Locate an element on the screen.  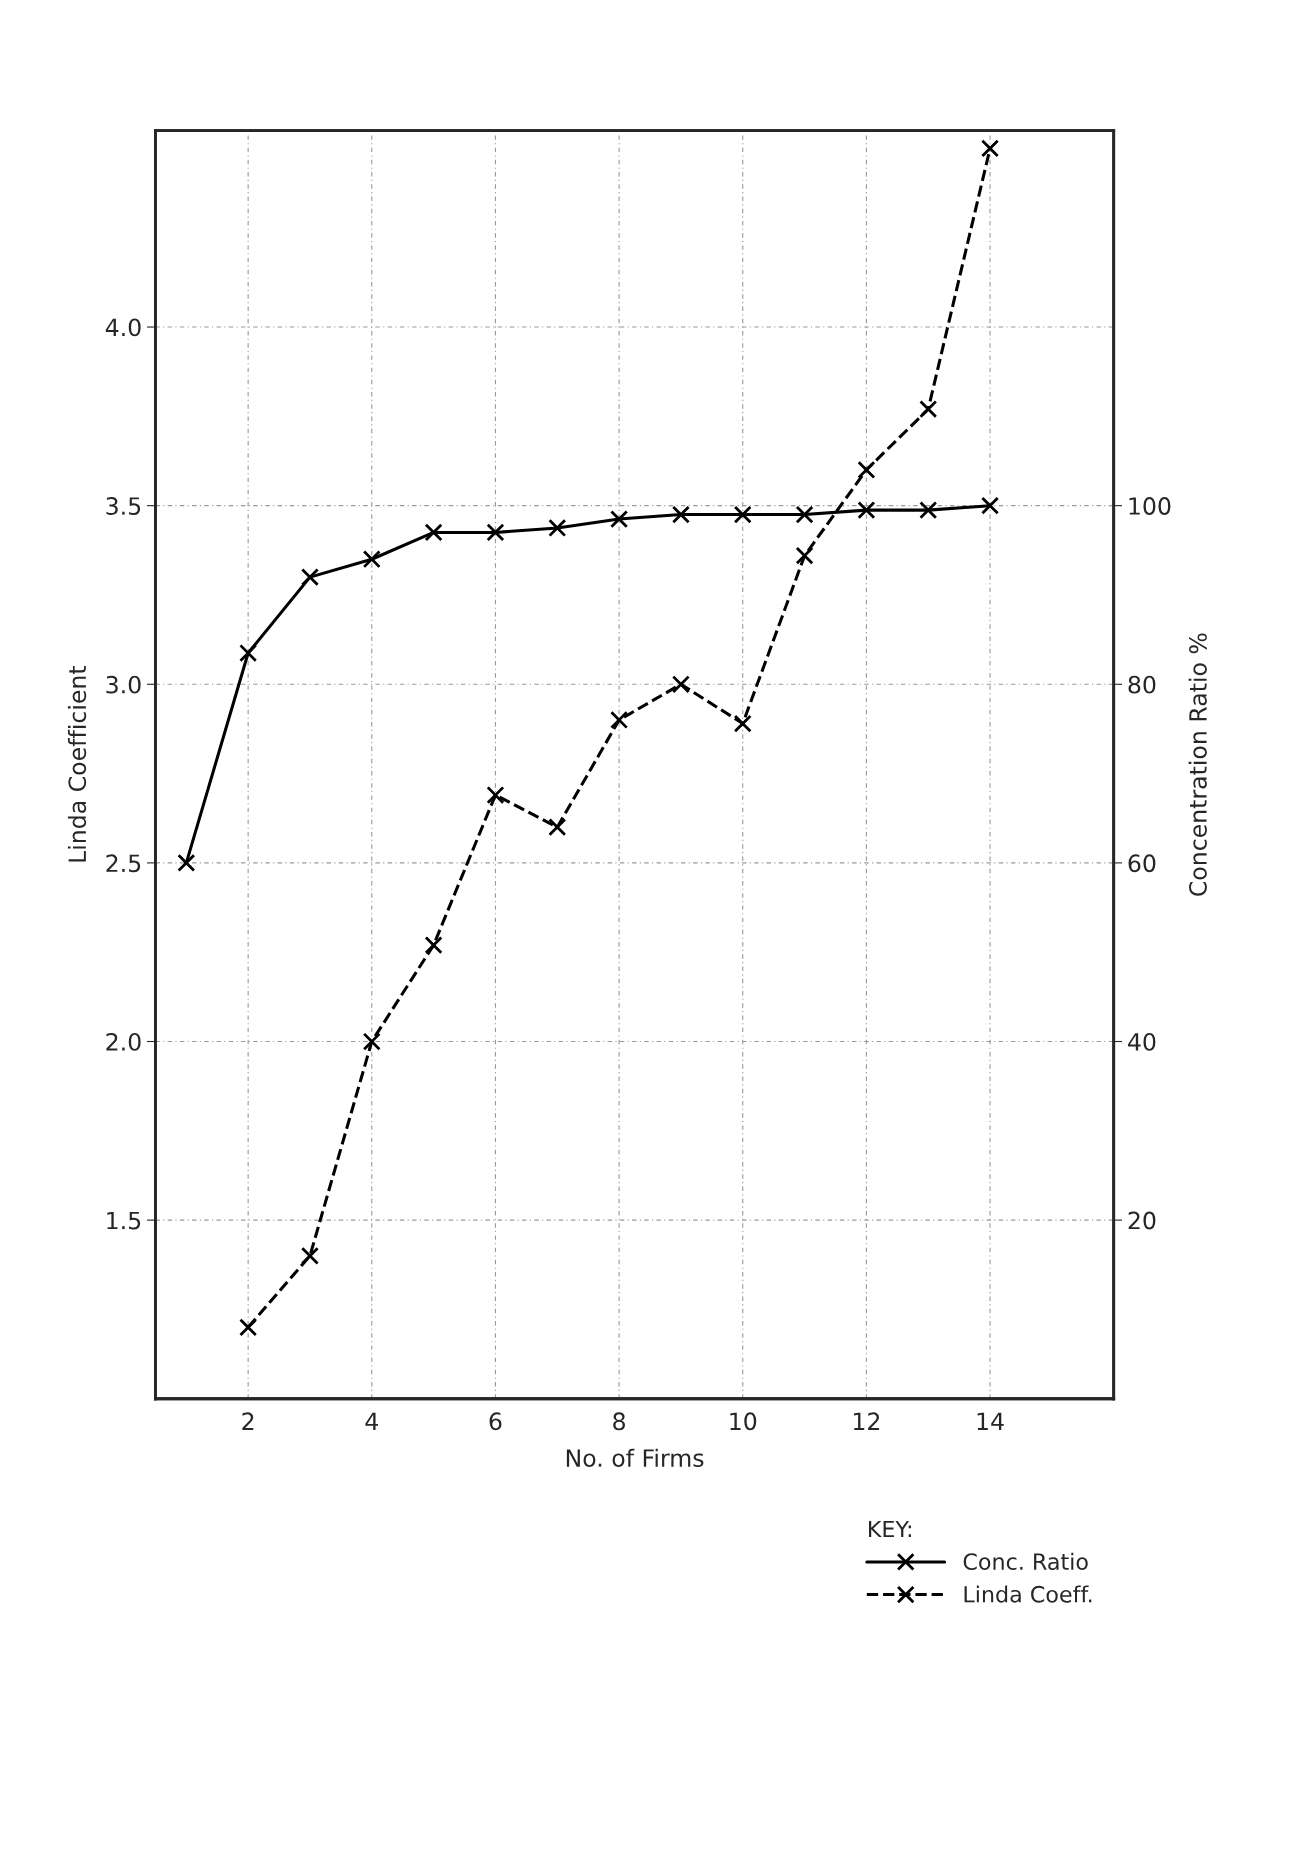
legend-label: Linda Coeff. is located at coordinates (1028, 1594).